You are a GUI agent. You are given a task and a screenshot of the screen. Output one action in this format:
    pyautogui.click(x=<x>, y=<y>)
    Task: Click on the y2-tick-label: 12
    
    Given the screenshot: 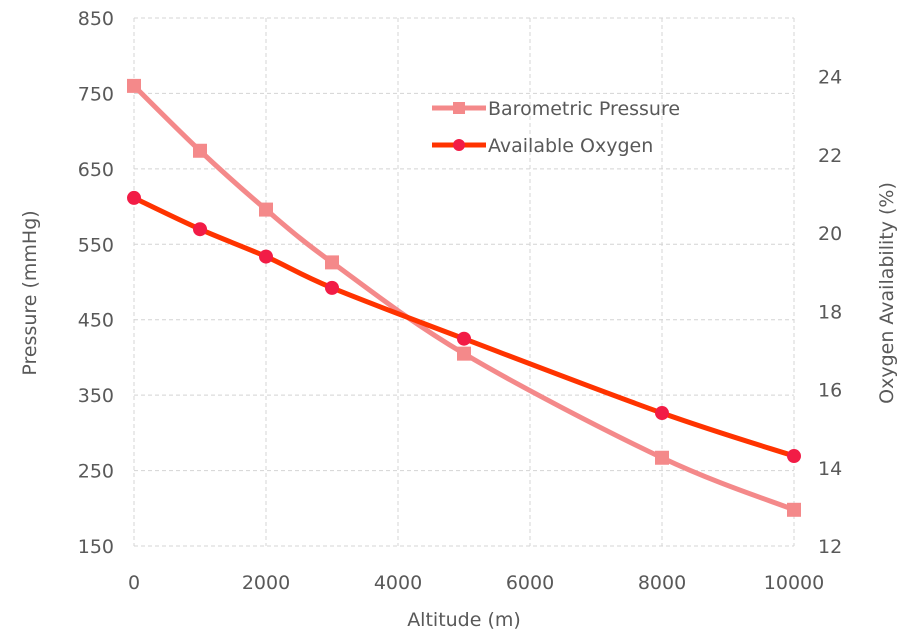 What is the action you would take?
    pyautogui.click(x=830, y=547)
    